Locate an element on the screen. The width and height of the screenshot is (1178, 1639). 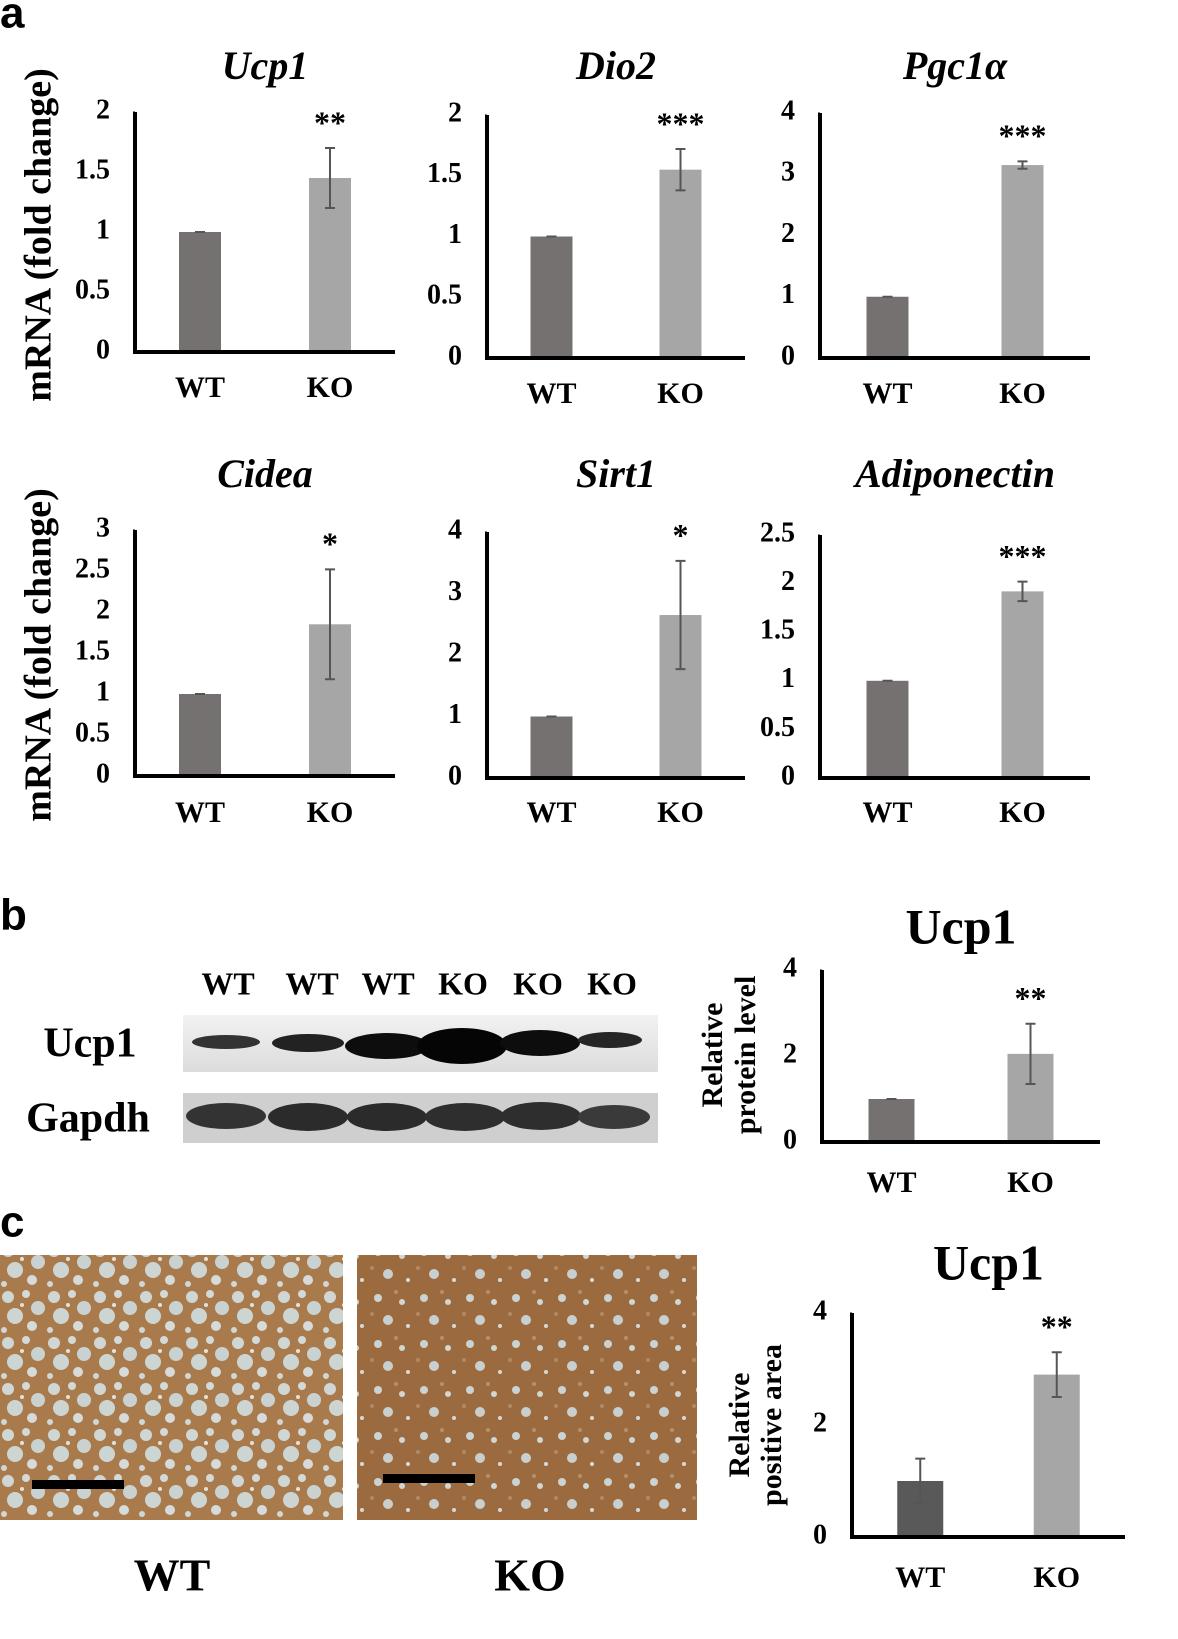
chart-title: Pgc1α is located at coordinates (955, 65).